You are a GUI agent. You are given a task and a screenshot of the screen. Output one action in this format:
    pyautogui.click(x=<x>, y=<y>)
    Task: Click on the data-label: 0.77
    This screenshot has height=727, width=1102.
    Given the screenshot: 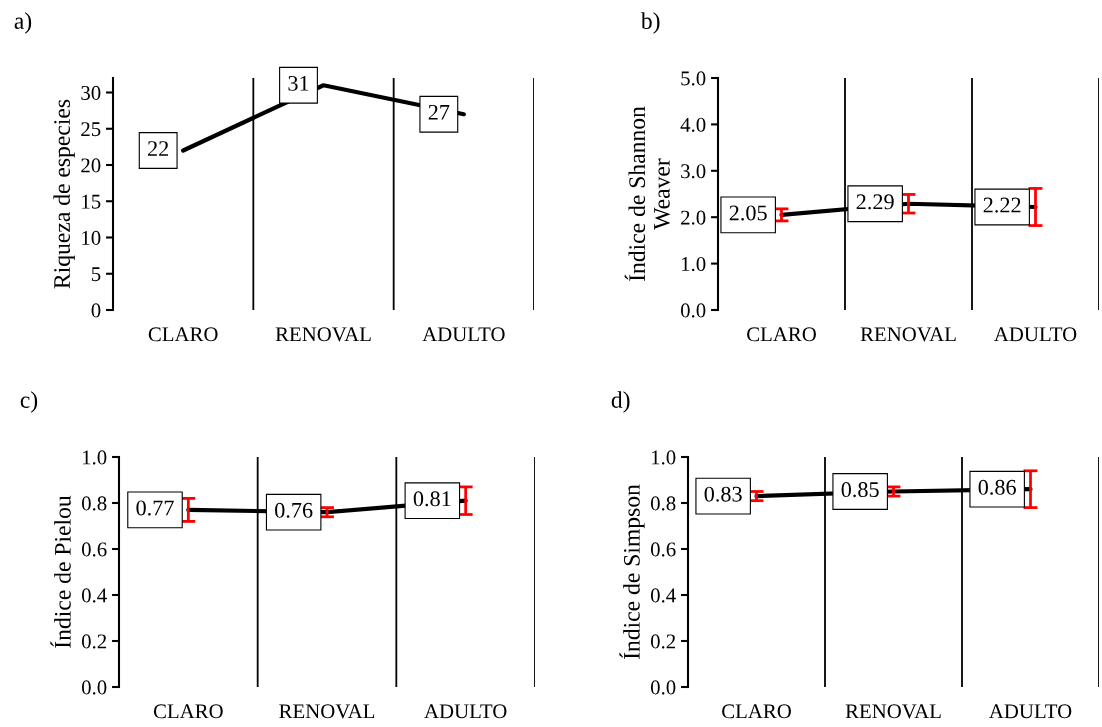 What is the action you would take?
    pyautogui.click(x=155, y=508)
    